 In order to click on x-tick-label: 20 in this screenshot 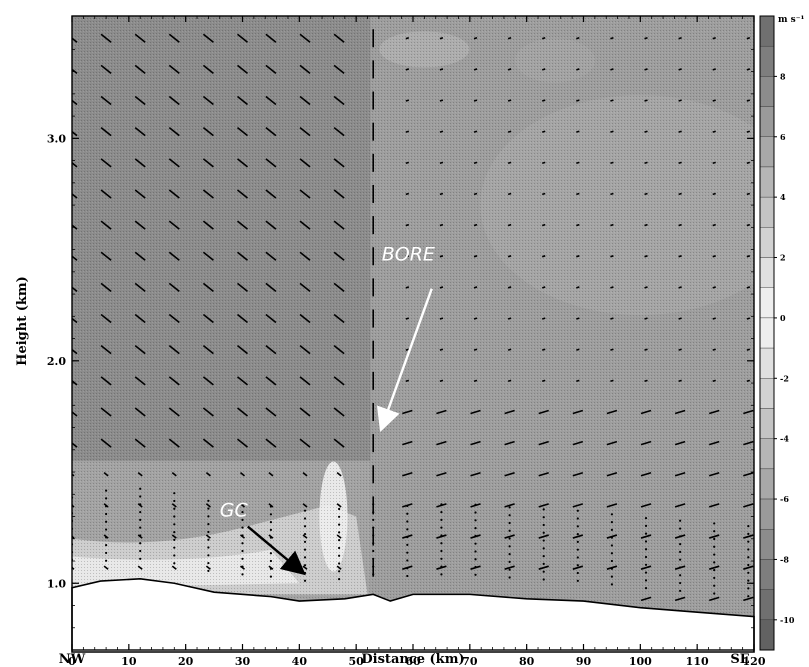, I will do `click(186, 661)`.